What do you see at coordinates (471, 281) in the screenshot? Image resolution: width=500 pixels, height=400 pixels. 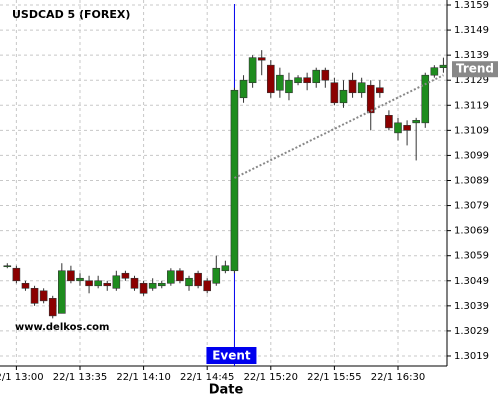 I see `y-tick-label: 1.3049` at bounding box center [471, 281].